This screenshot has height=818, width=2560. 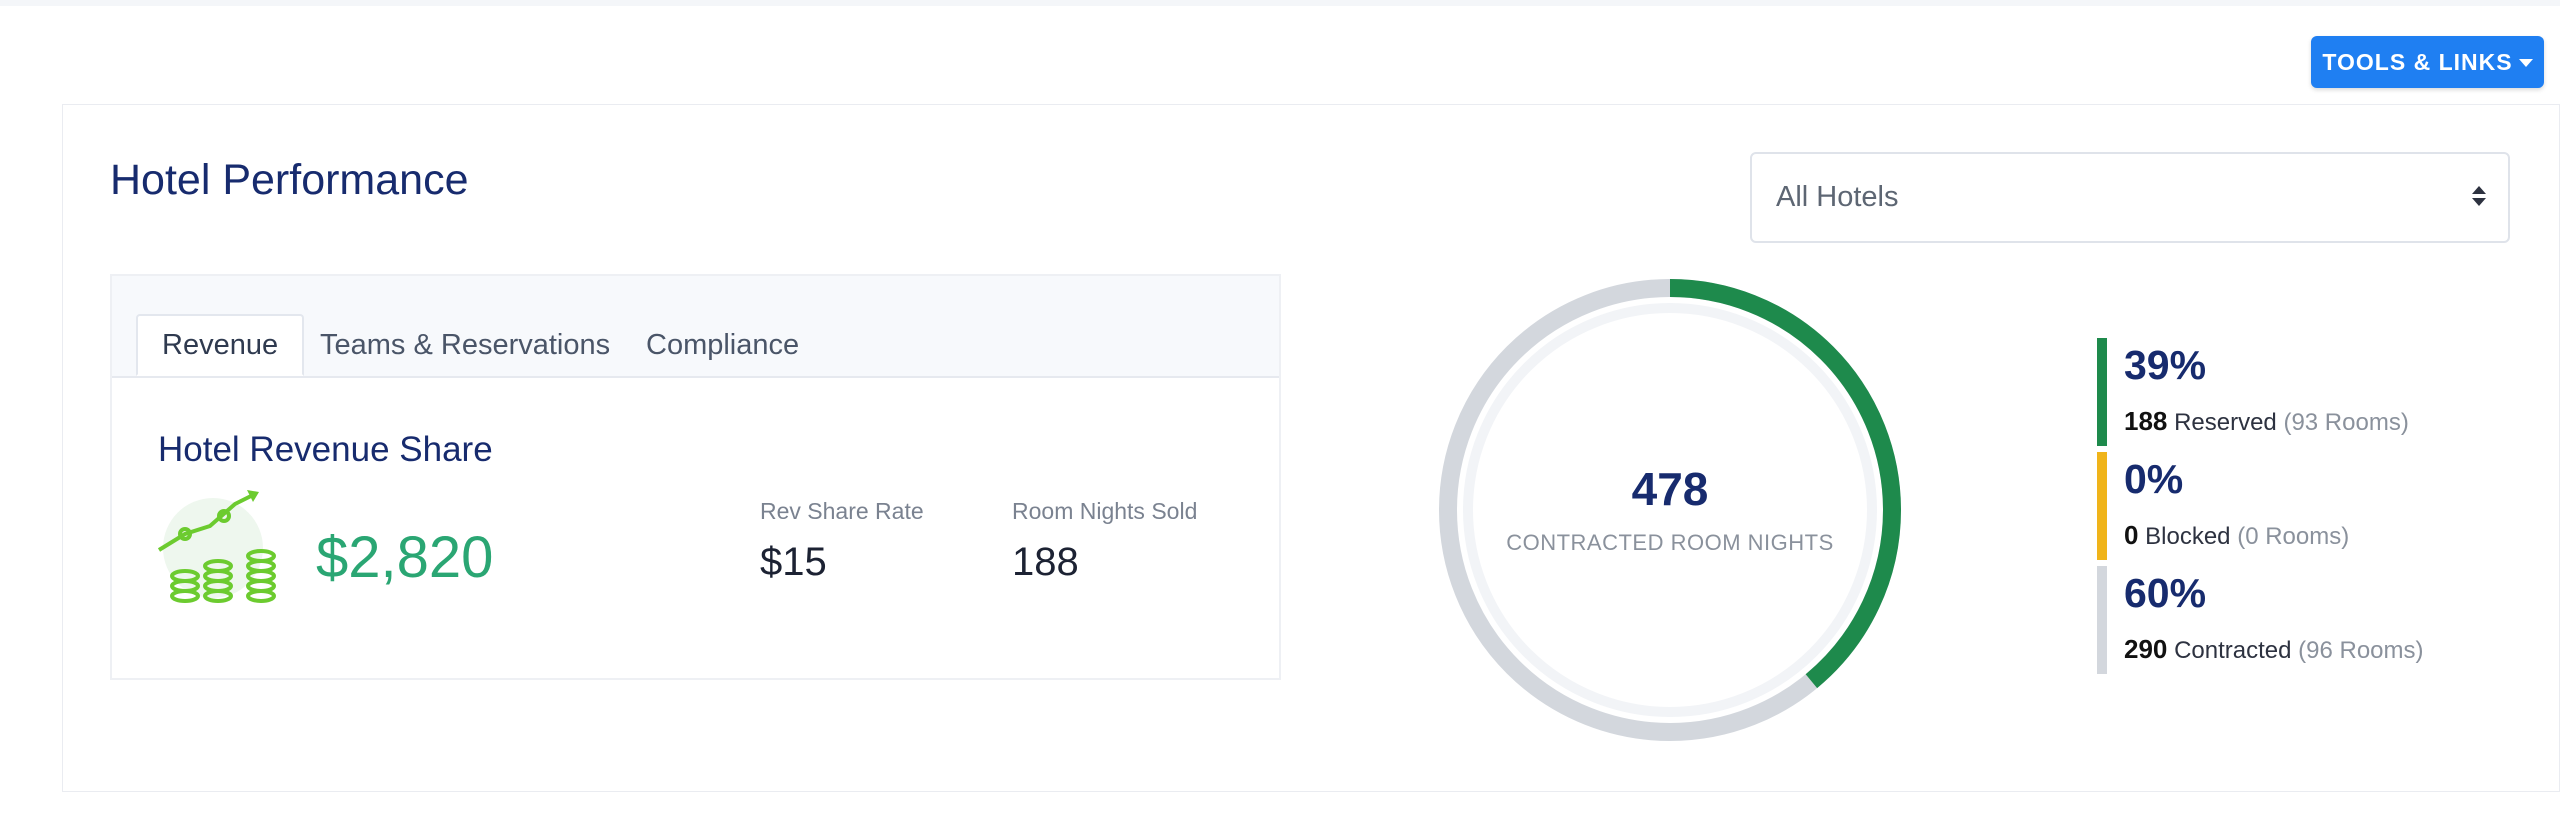 I want to click on donut-label: CONTRACTED ROOM NIGHTS, so click(x=1670, y=542).